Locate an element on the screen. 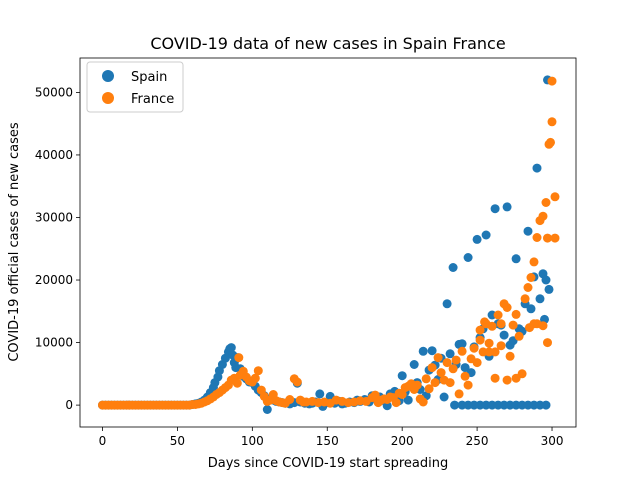 Image resolution: width=640 pixels, height=484 pixels. y-tick-label-20000: 20000 is located at coordinates (54, 280).